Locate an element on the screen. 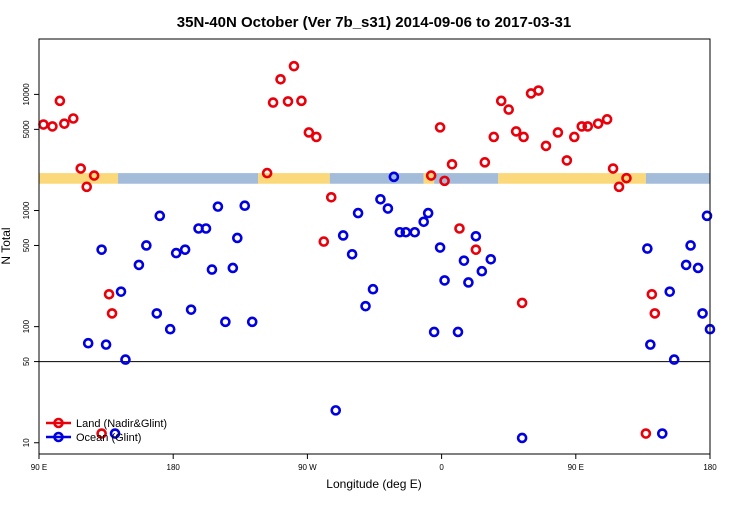  x-tick-label: 0 is located at coordinates (441, 467).